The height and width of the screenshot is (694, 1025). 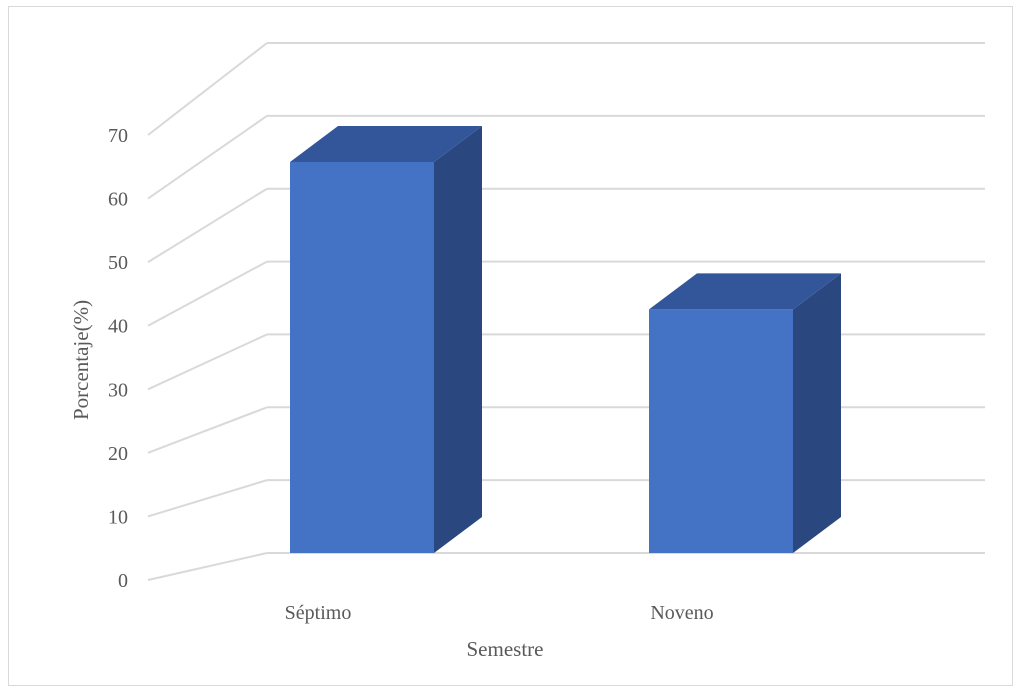 I want to click on y-tick-label: 40, so click(x=118, y=327).